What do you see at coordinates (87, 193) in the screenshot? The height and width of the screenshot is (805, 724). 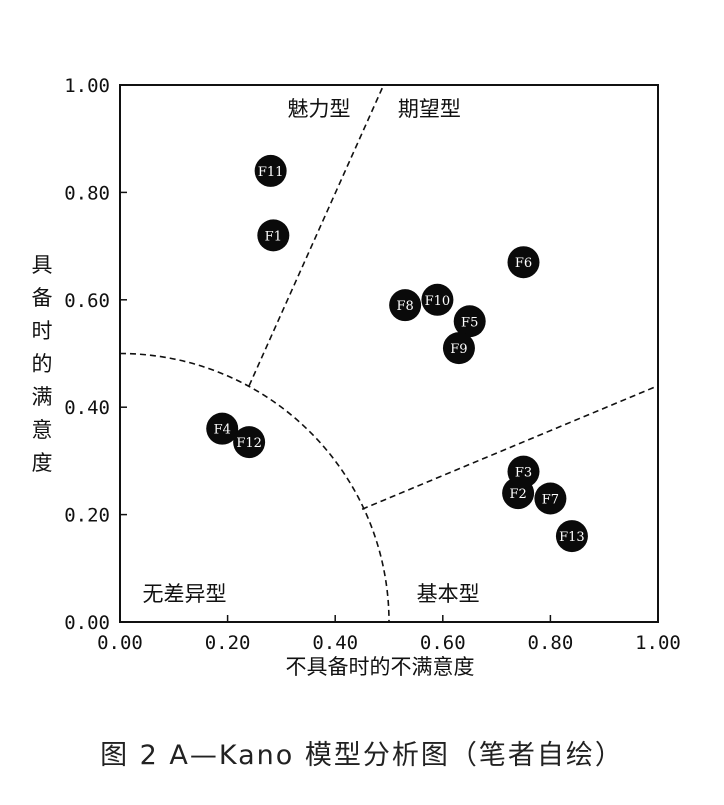 I see `y-tick-label: 0.80` at bounding box center [87, 193].